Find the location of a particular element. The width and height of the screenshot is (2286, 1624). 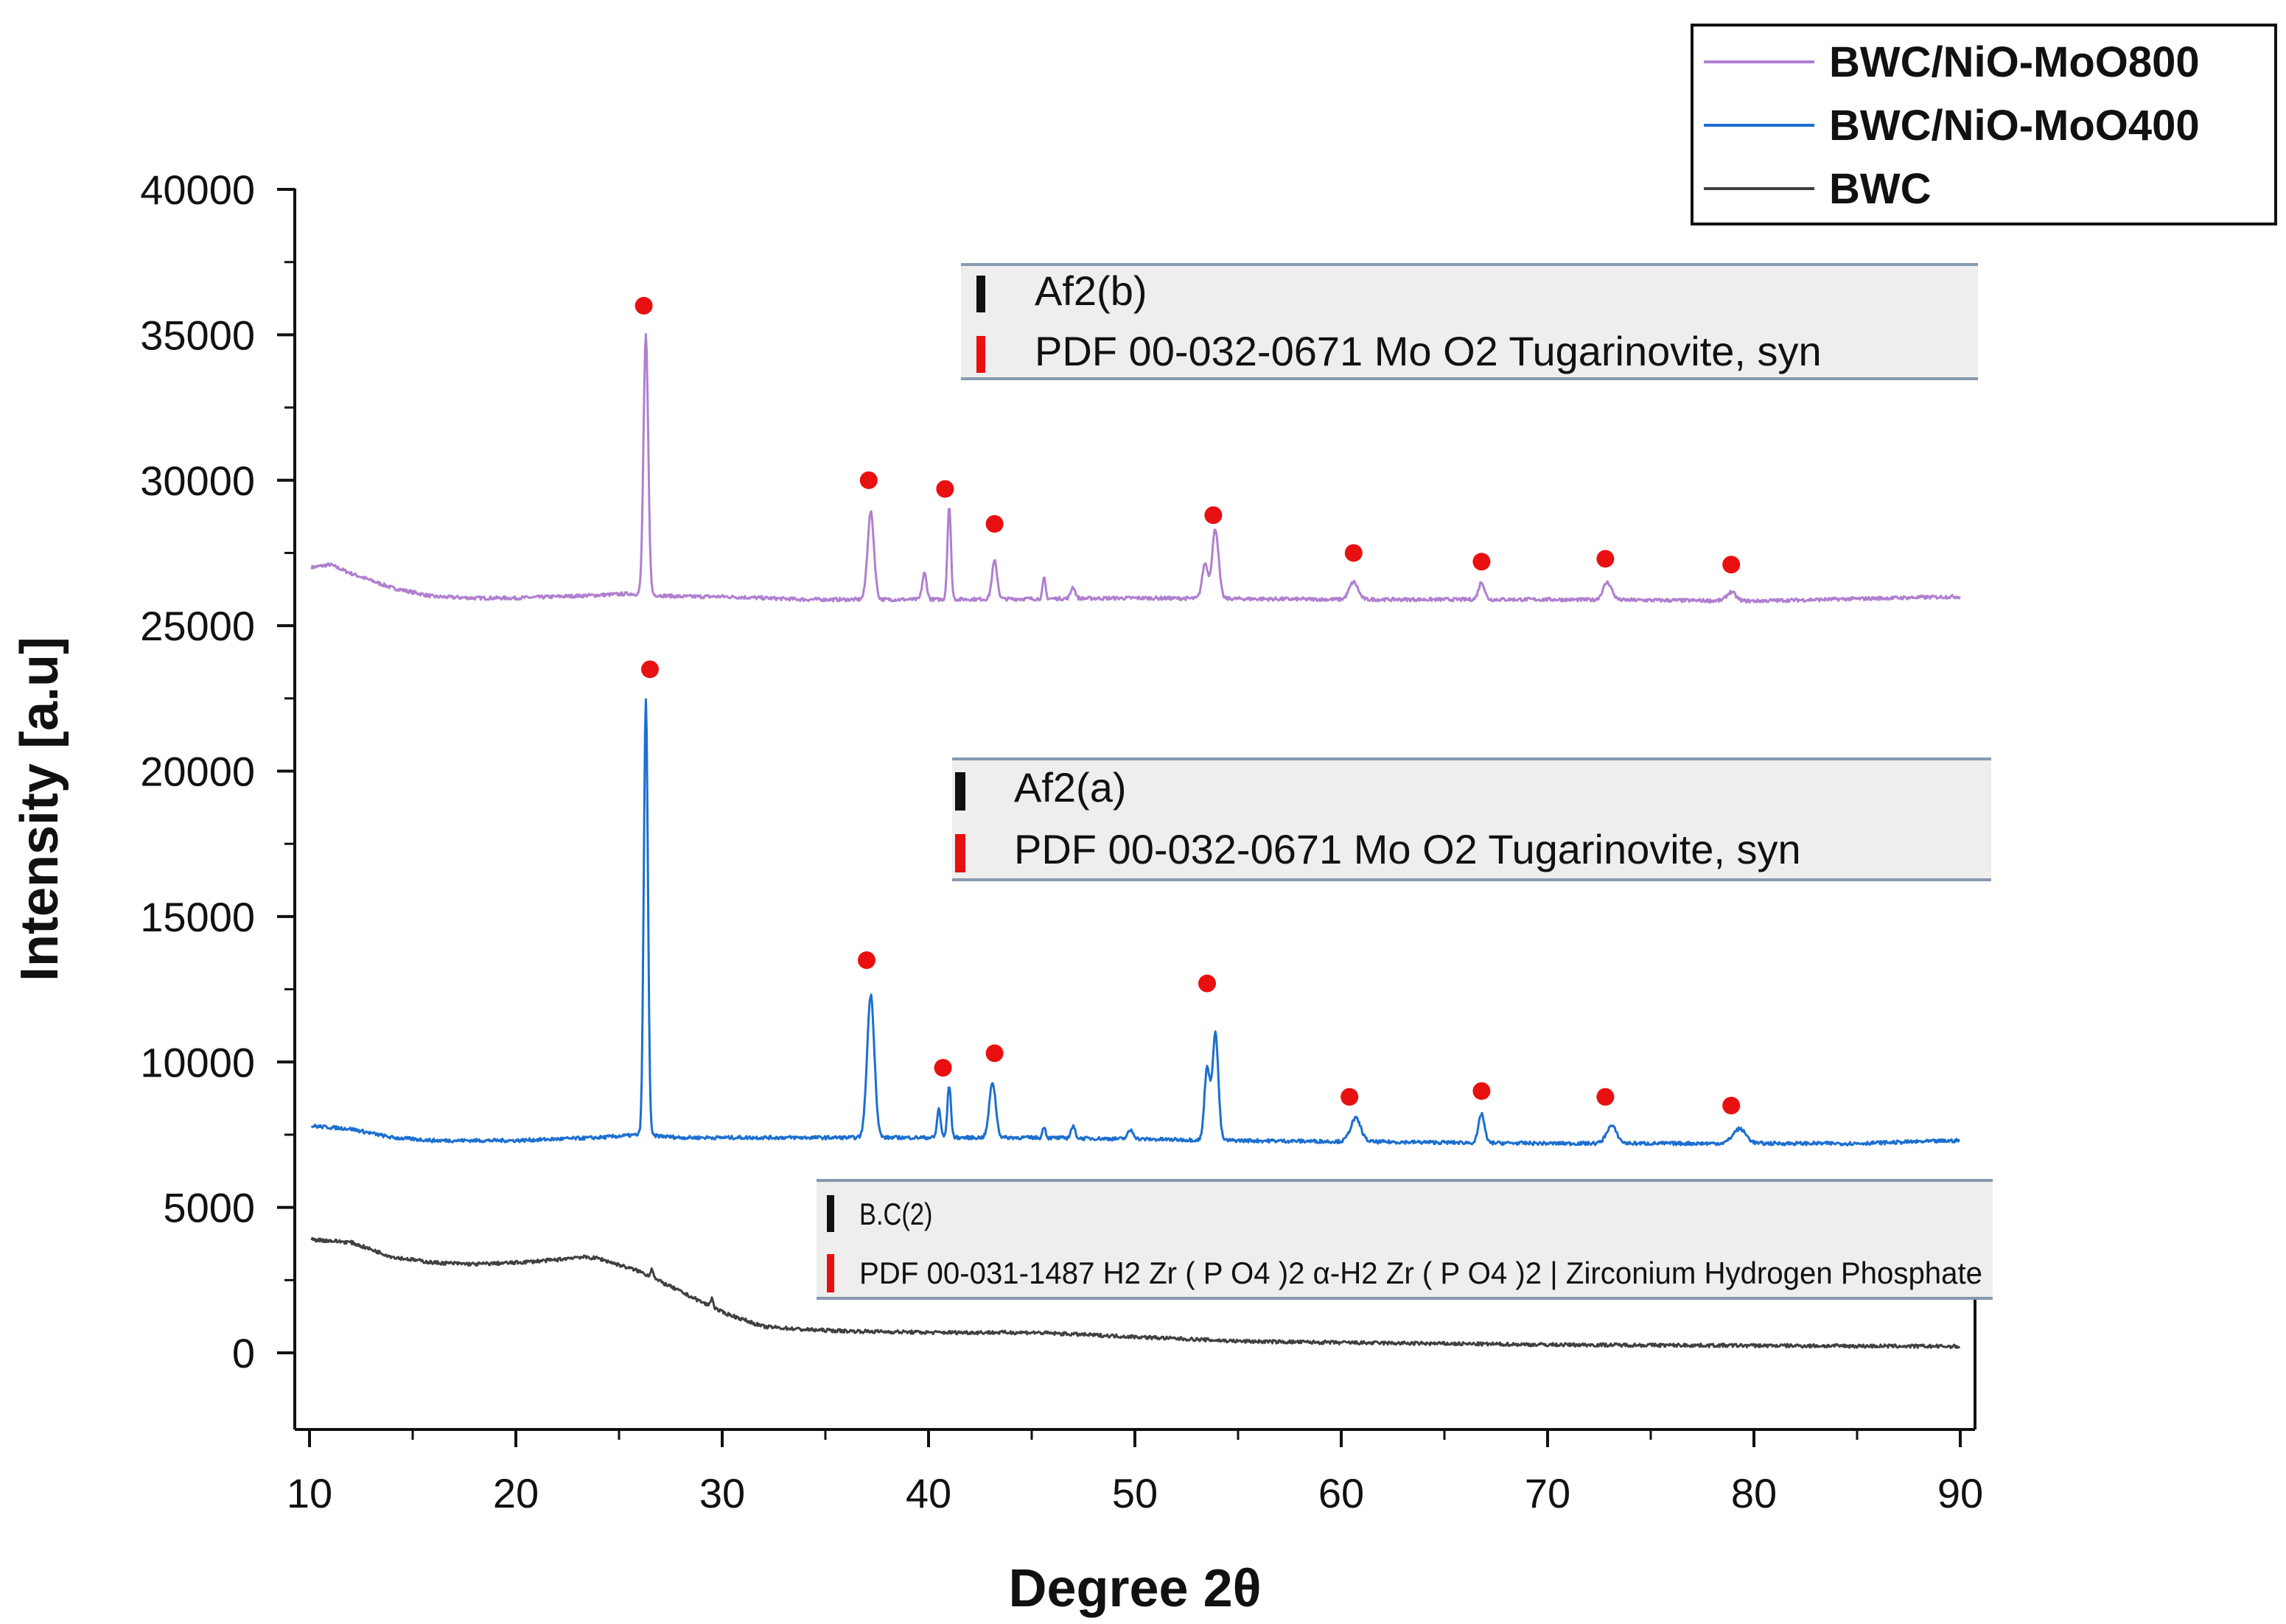

x-tick-label: 70 is located at coordinates (1548, 1493).